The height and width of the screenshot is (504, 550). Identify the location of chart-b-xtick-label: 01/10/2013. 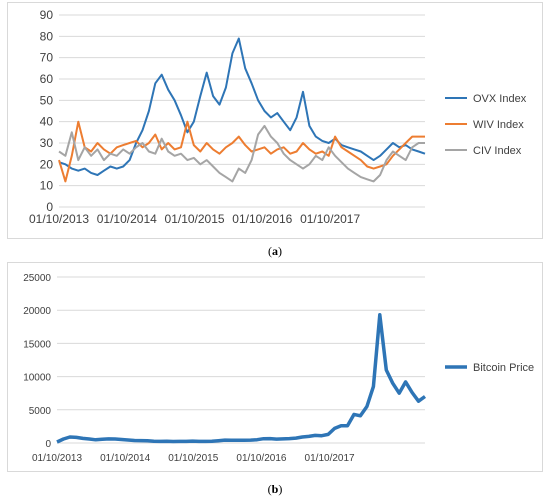
(57, 458).